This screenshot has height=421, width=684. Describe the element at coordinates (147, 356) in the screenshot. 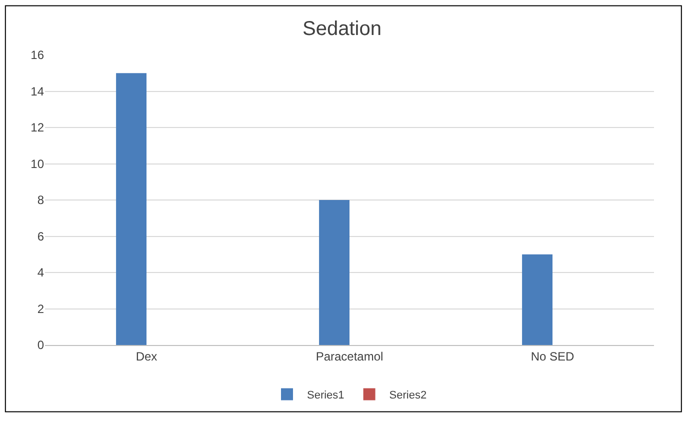

I see `x-tick-label: Dex` at that location.